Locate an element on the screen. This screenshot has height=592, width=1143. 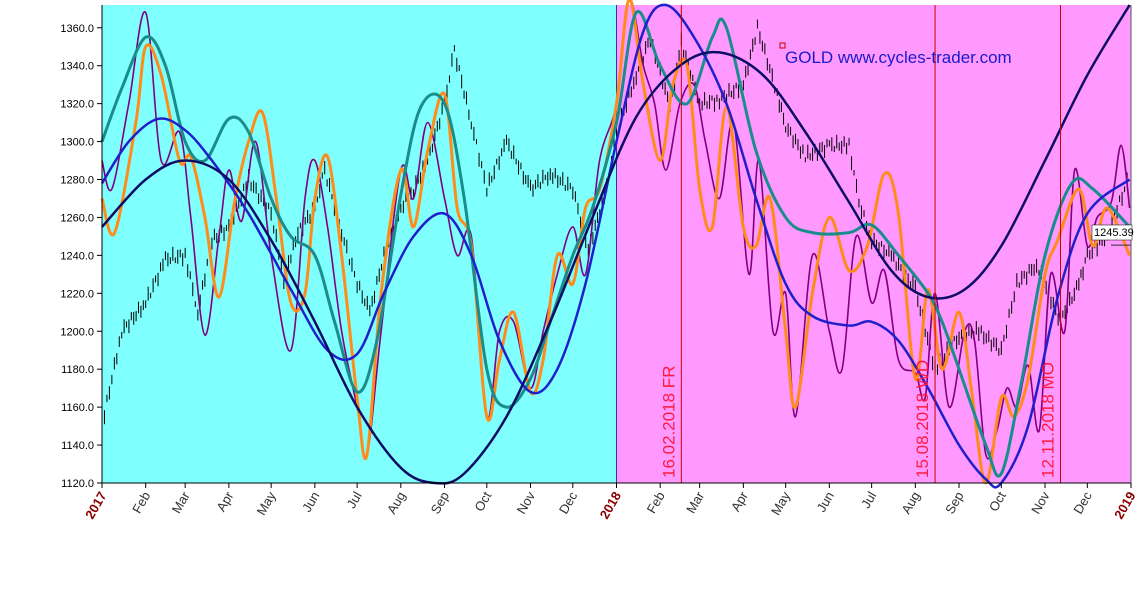
y-tick-label: 1140.0 is located at coordinates (77, 446).